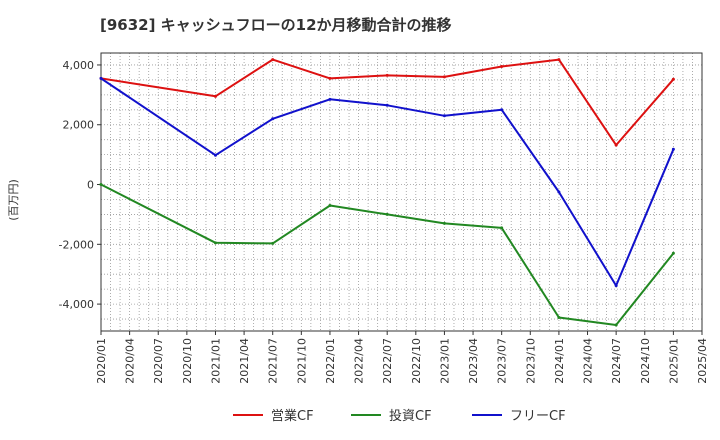  I want to click on x-tick-label: 2022/01, so click(330, 361).